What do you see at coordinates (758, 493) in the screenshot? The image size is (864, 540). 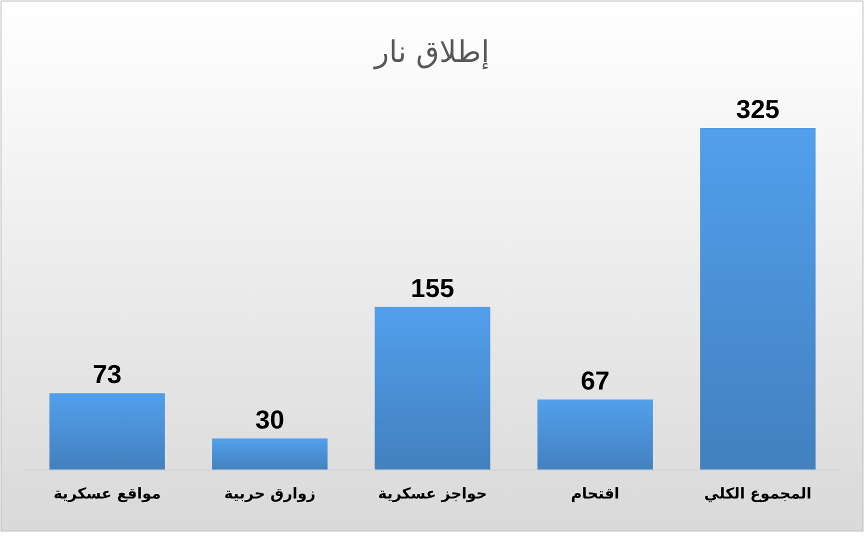 I see `x-tick-label: المجموع الكلي` at bounding box center [758, 493].